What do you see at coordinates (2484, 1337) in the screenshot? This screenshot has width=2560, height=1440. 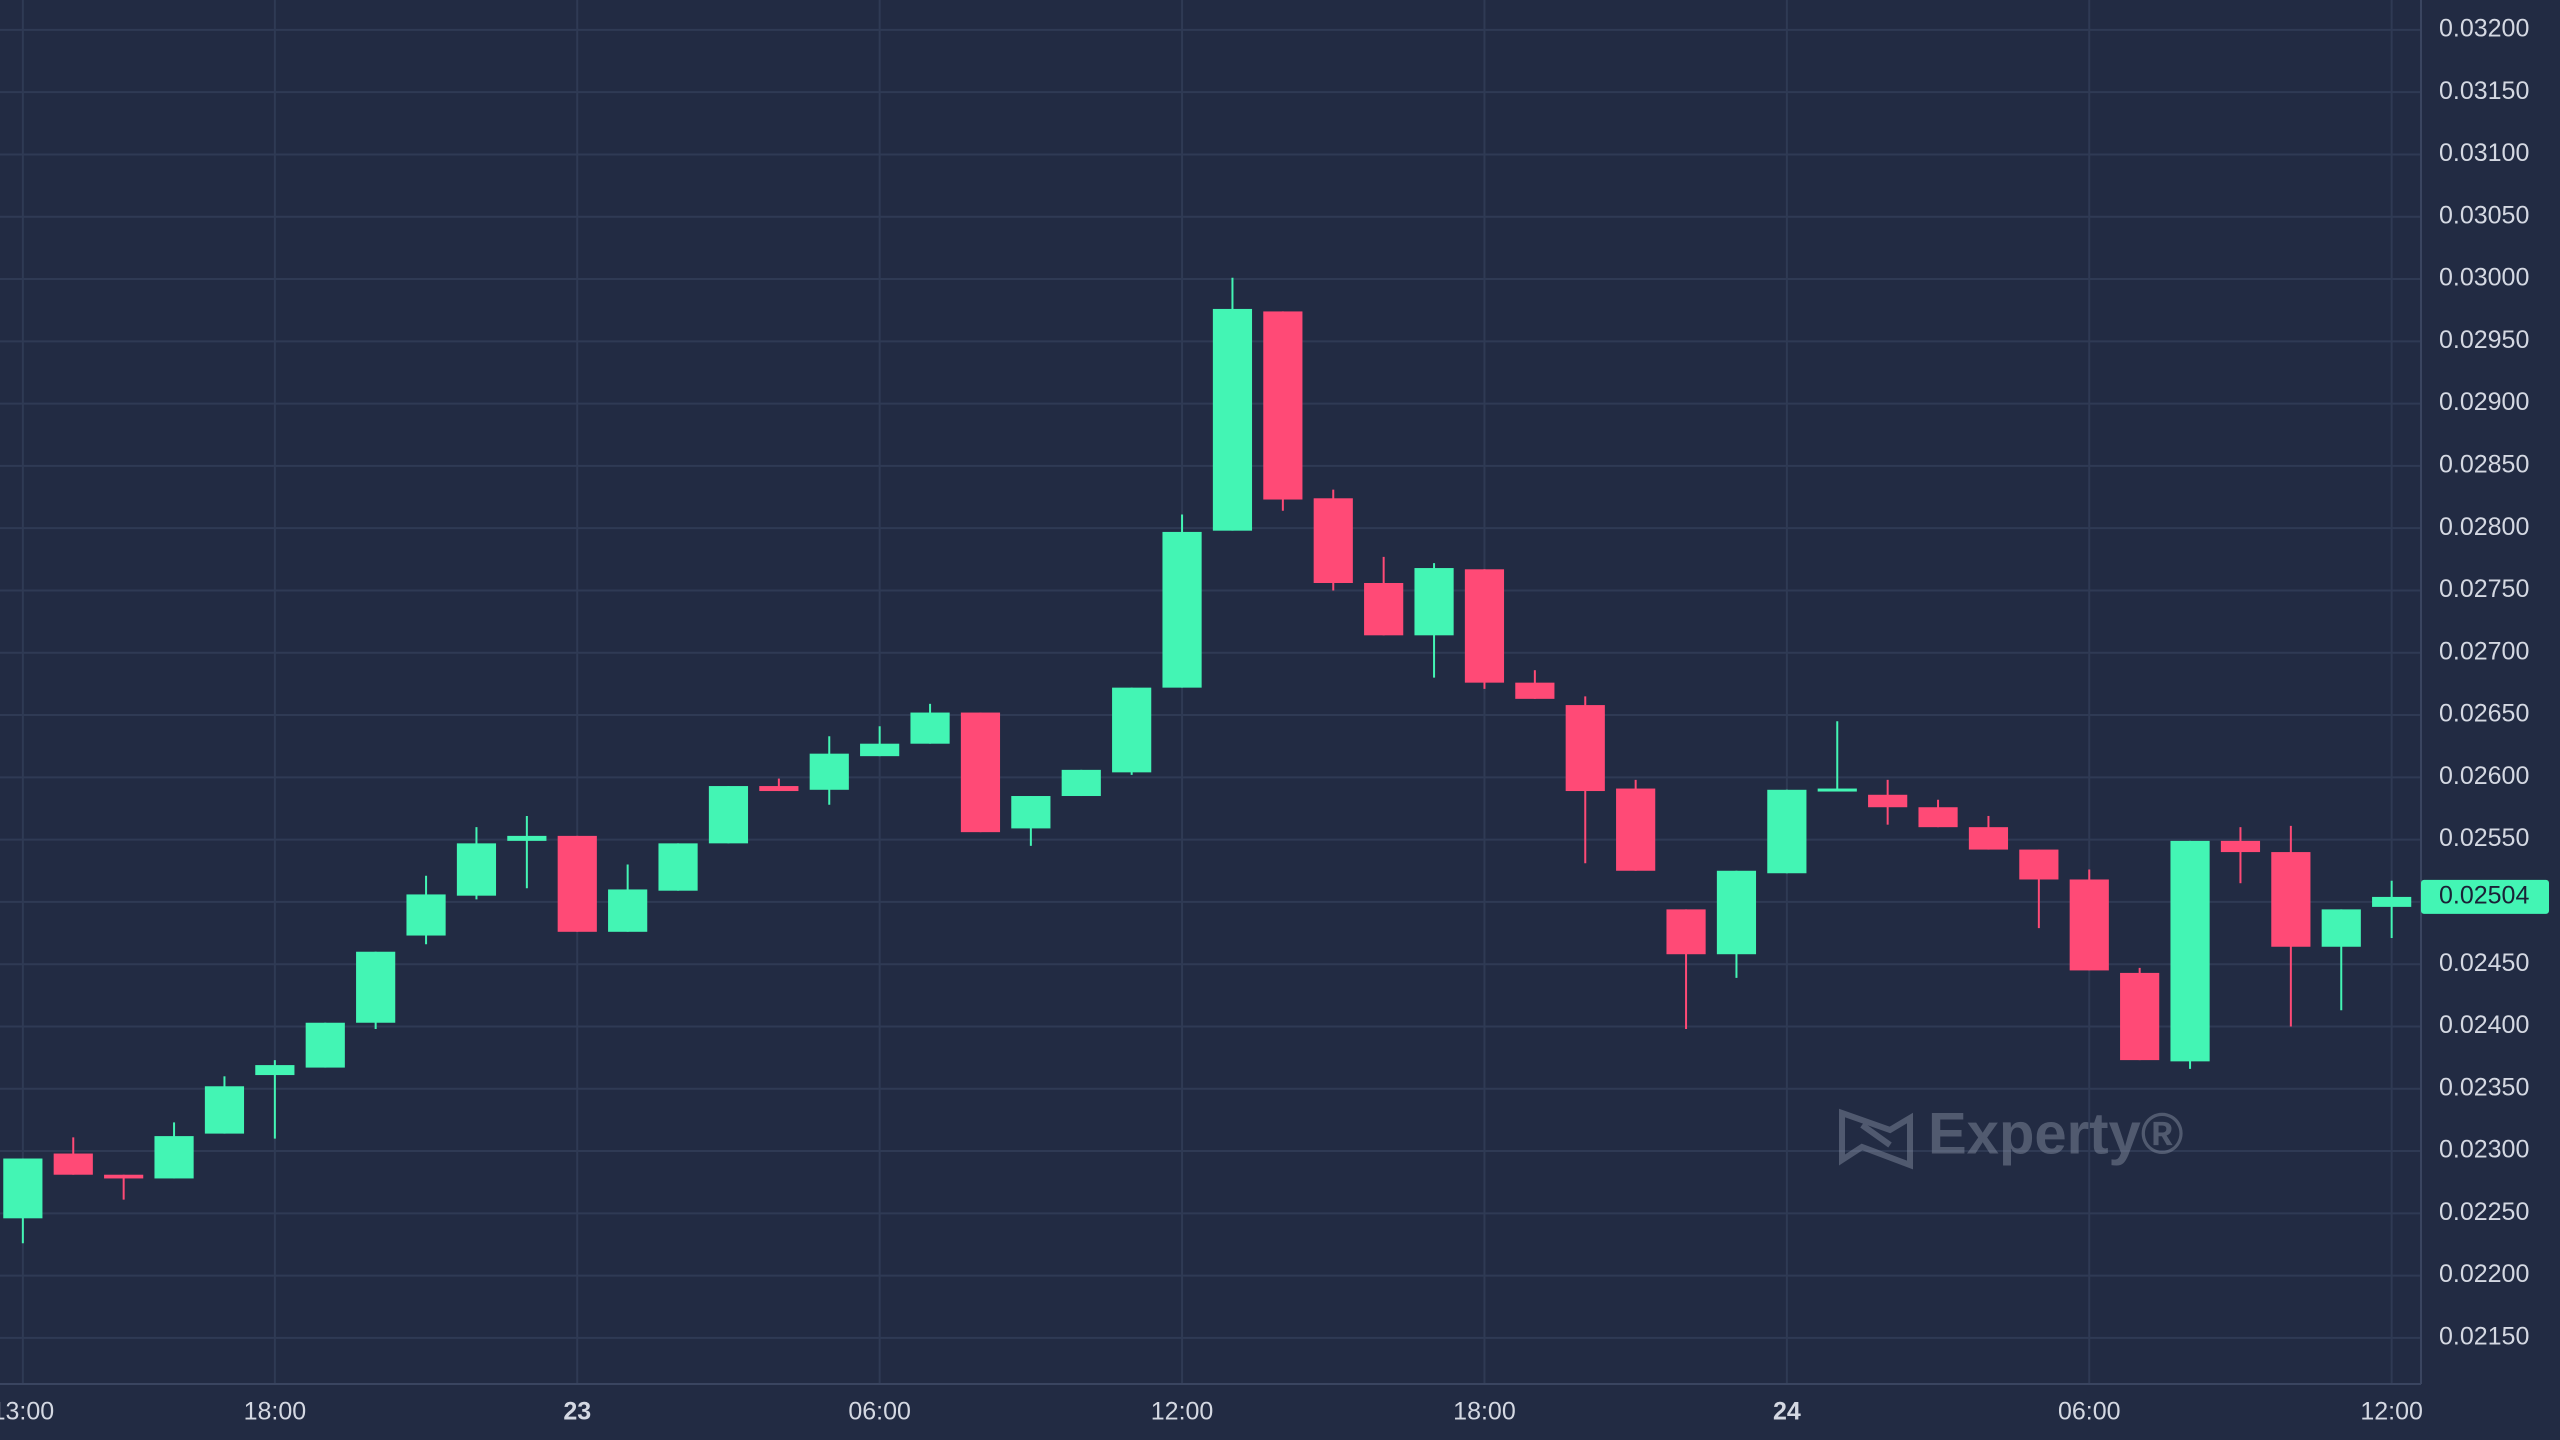 I see `y-tick-label: 0.02150` at bounding box center [2484, 1337].